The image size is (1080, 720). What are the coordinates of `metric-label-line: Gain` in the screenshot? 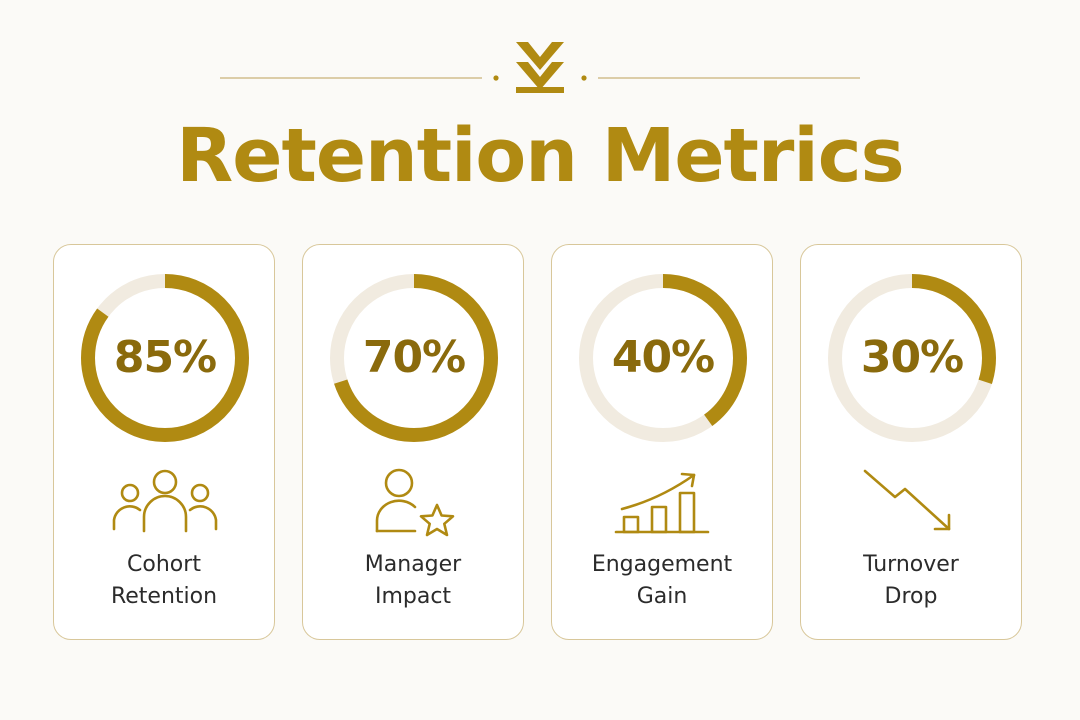 It's located at (662, 596).